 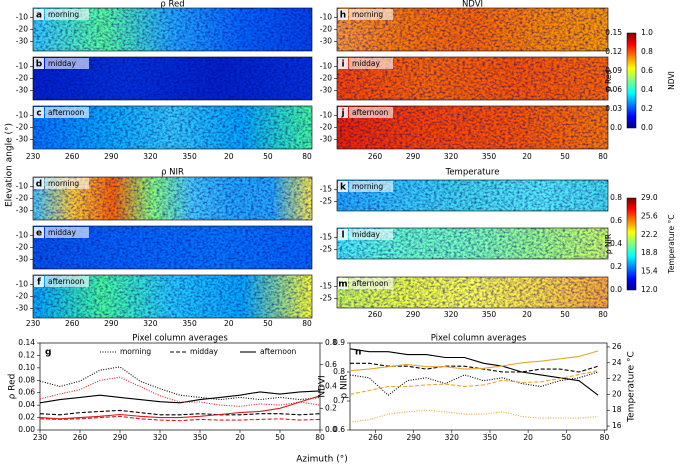 What do you see at coordinates (331, 429) in the screenshot?
I see `y2-tick-label: 0.0` at bounding box center [331, 429].